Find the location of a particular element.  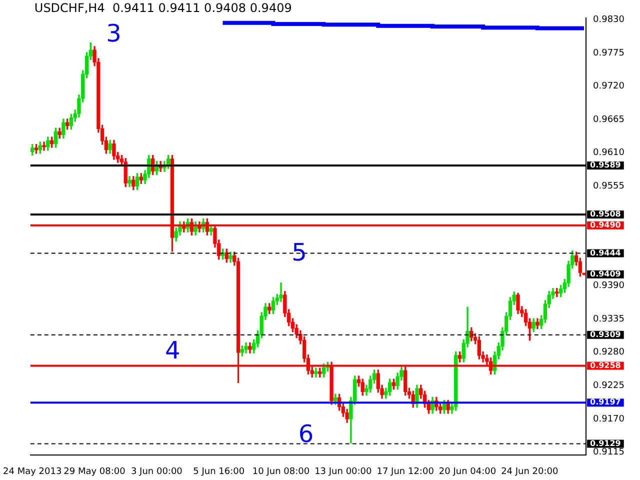

ref-line-label: 0.9508 is located at coordinates (606, 214).